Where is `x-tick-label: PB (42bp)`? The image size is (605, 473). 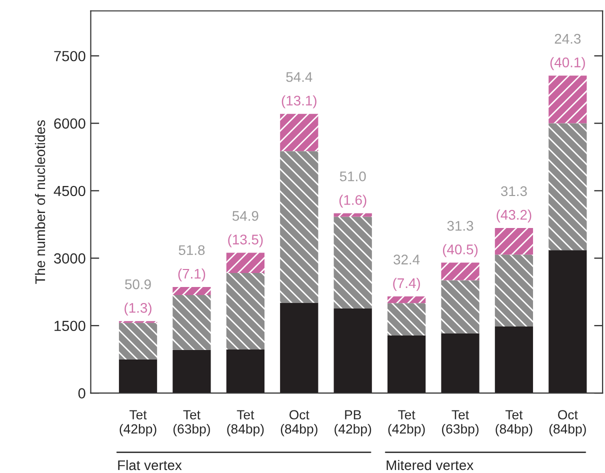 x-tick-label: PB (42bp) is located at coordinates (353, 423).